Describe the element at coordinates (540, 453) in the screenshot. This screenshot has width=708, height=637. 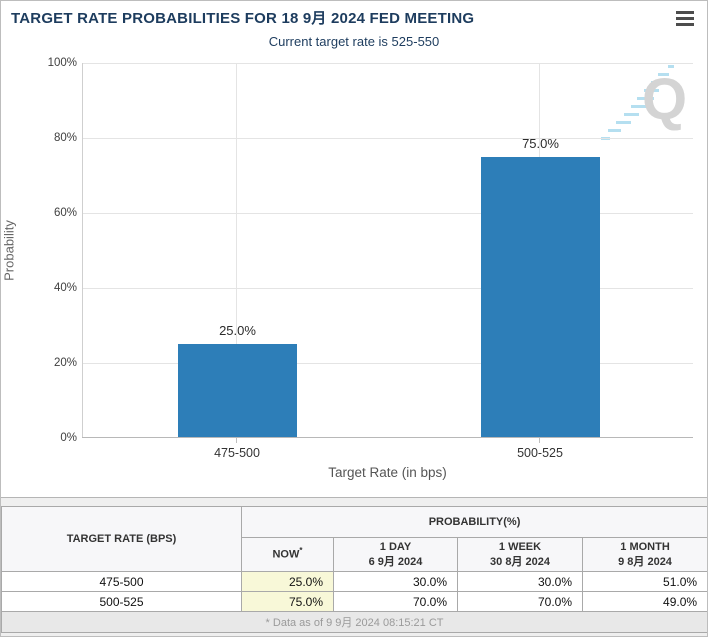
I see `category-label-500-525: 500-525` at that location.